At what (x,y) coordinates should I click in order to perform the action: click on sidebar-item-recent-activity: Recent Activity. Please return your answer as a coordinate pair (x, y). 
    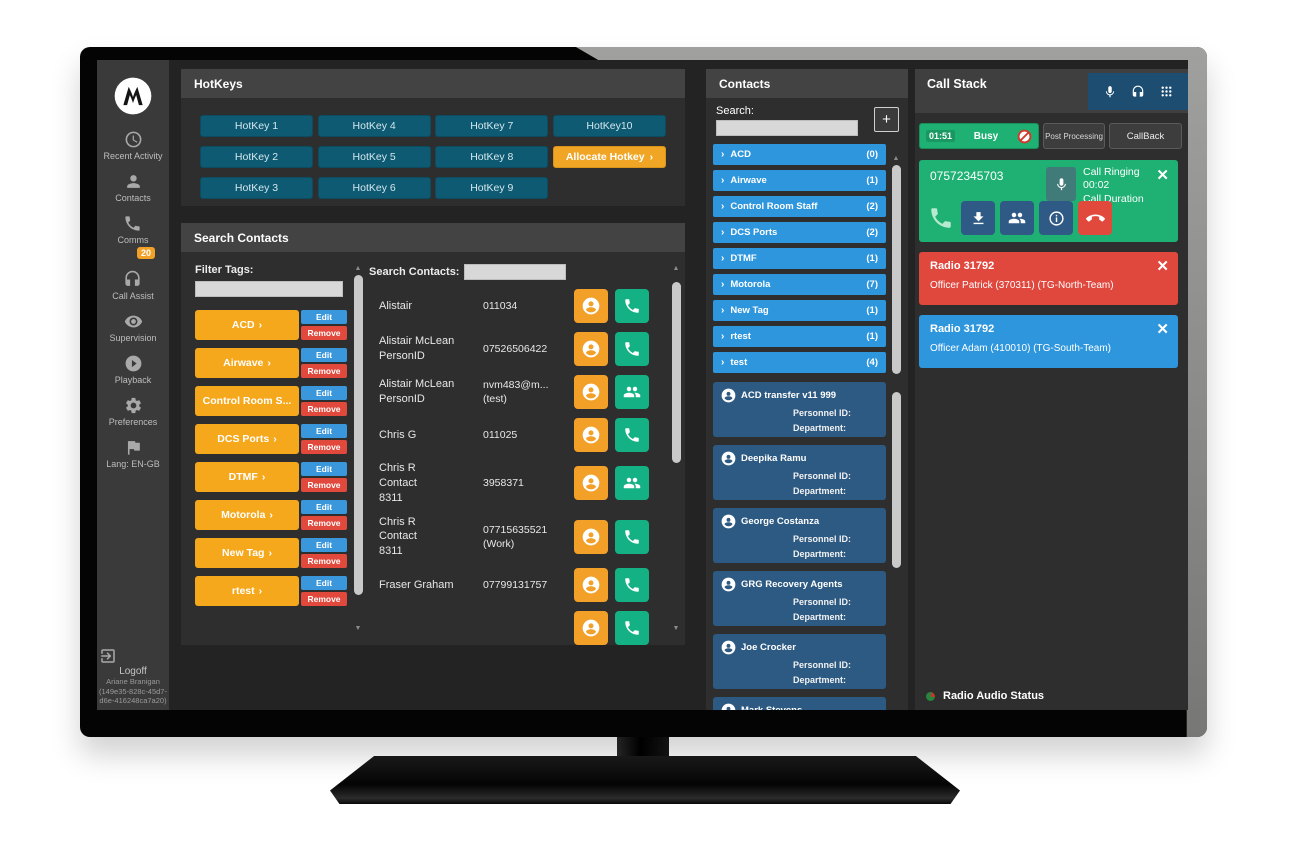
    Looking at the image, I should click on (133, 145).